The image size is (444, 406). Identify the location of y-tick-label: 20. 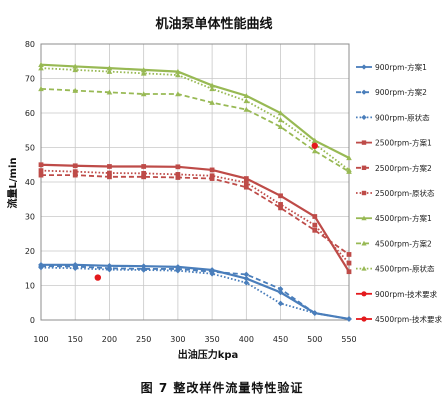
(30, 251).